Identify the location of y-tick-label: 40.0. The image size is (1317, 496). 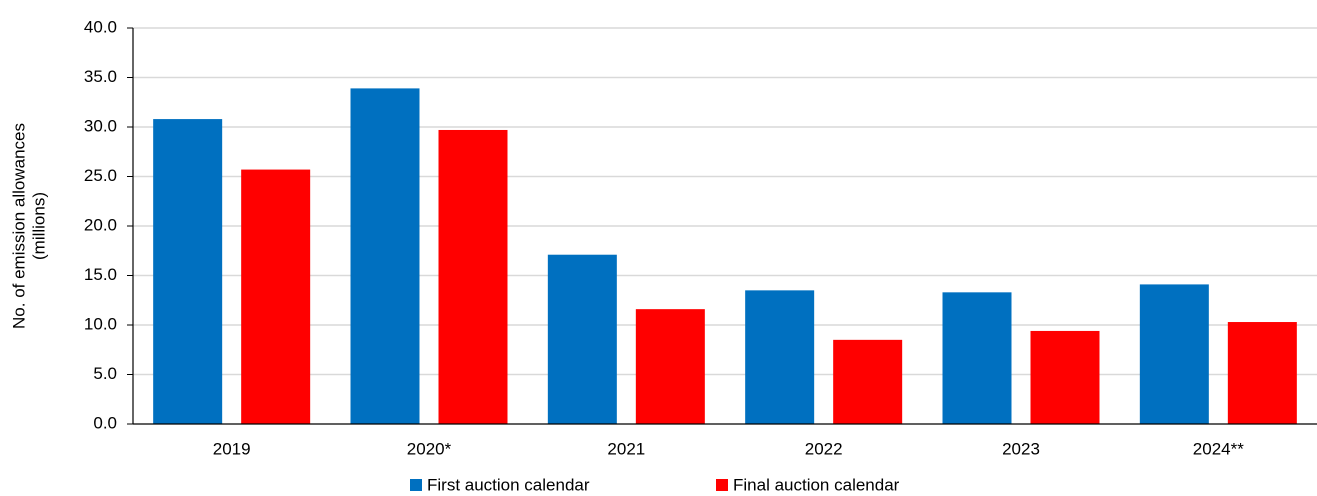
(100, 26).